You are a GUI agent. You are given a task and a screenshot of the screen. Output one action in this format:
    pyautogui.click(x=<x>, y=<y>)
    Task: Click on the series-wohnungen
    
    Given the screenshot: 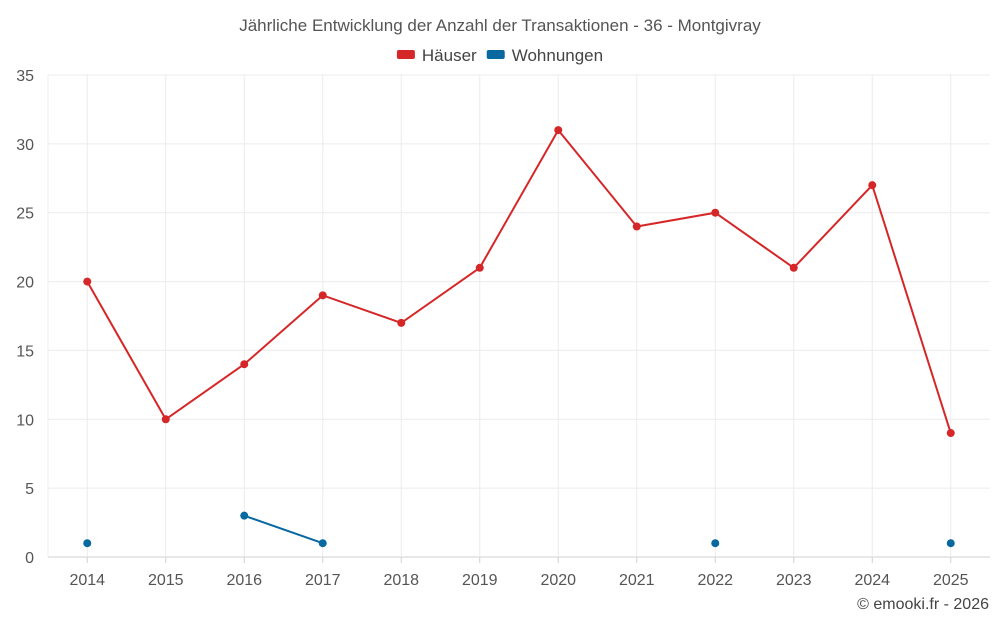 What is the action you would take?
    pyautogui.click(x=519, y=529)
    